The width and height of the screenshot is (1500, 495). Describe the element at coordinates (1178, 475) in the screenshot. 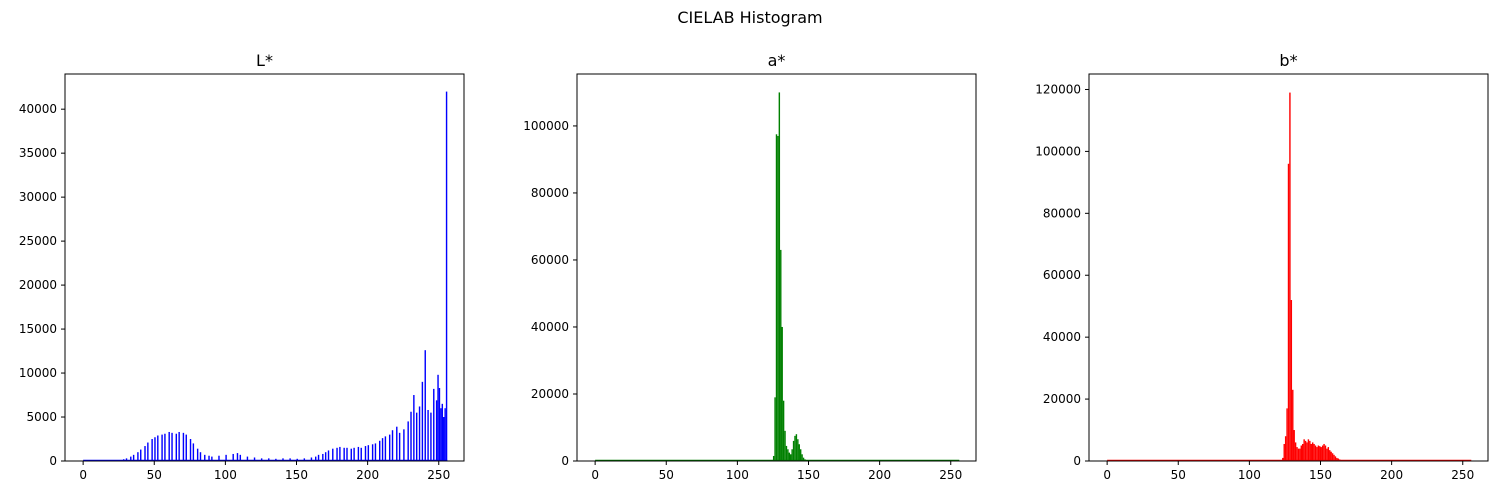

I see `x-tick-label: 50` at that location.